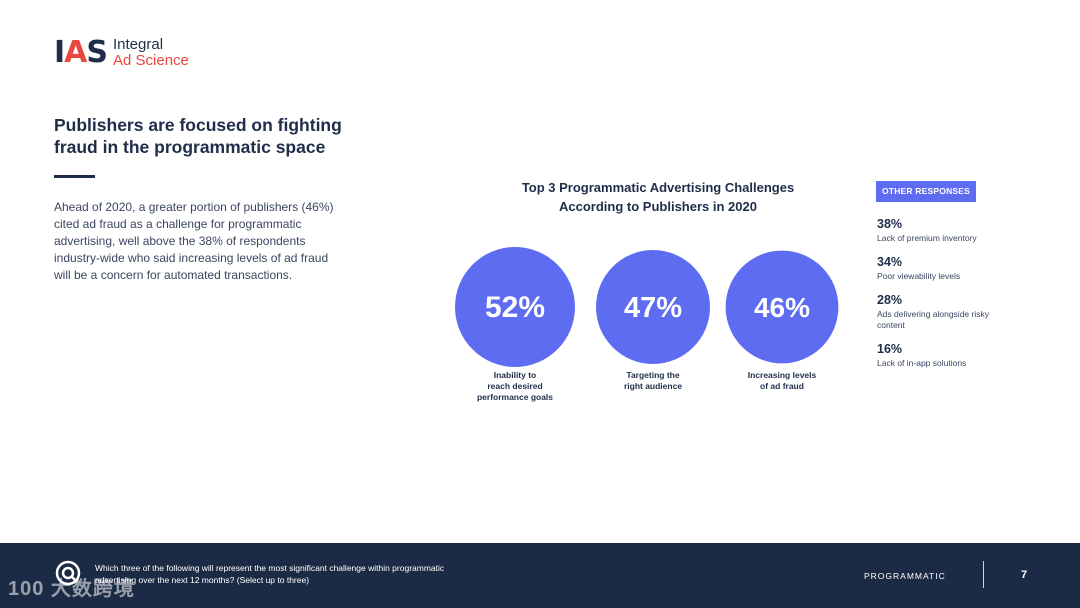 Image resolution: width=1080 pixels, height=608 pixels. I want to click on bubble-category-label: performance goals, so click(515, 397).